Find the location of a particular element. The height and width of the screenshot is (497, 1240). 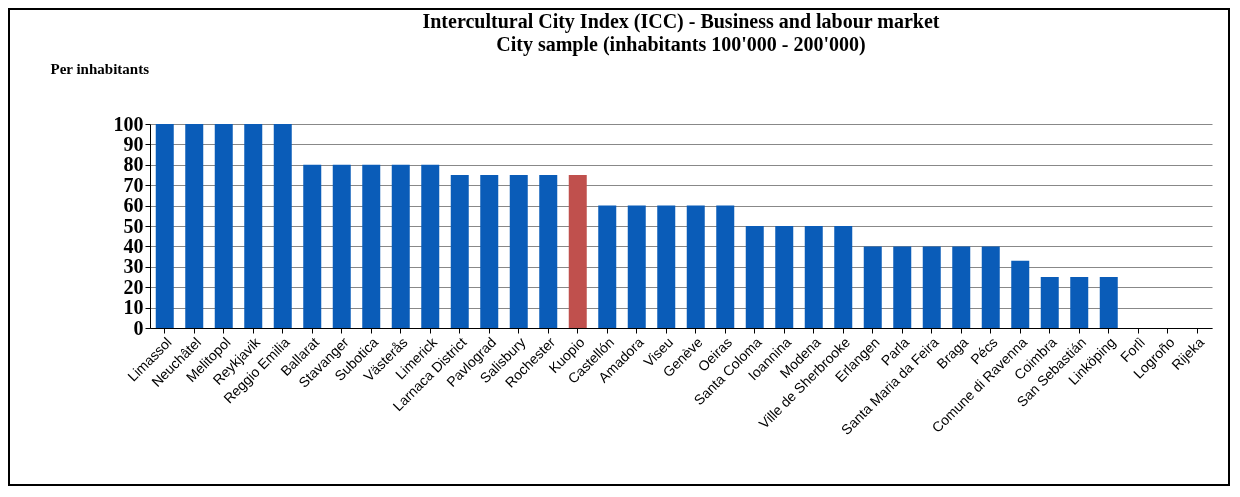

y-tick-label: 10 is located at coordinates (133, 307).